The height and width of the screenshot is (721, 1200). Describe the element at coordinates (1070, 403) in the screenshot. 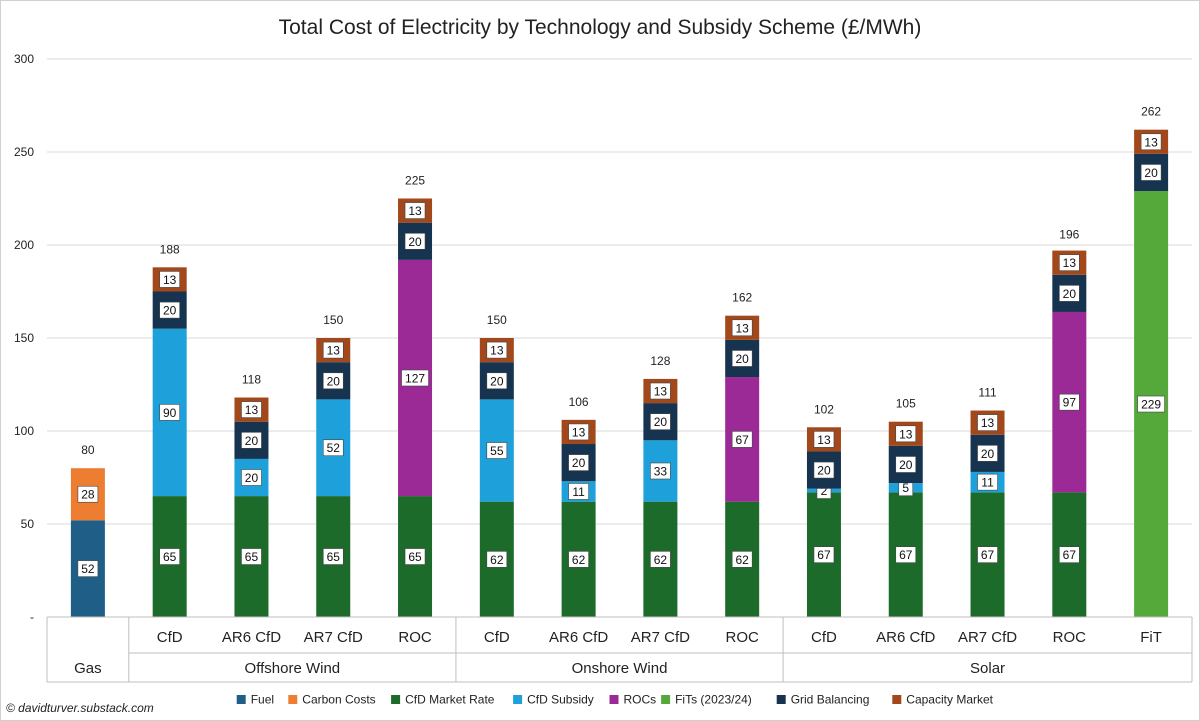

I see `data-label: 97` at that location.